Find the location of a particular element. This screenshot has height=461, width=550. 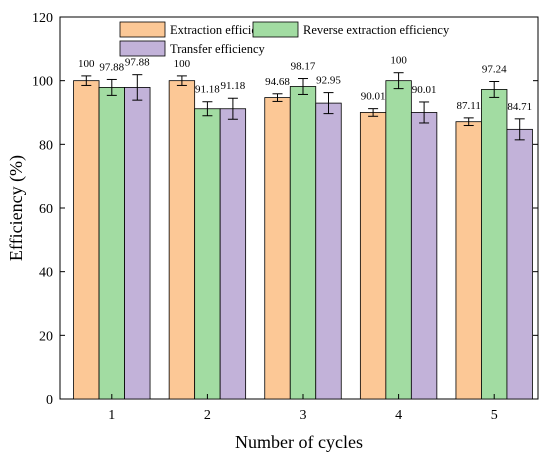

value-label: 92.95 is located at coordinates (328, 81).